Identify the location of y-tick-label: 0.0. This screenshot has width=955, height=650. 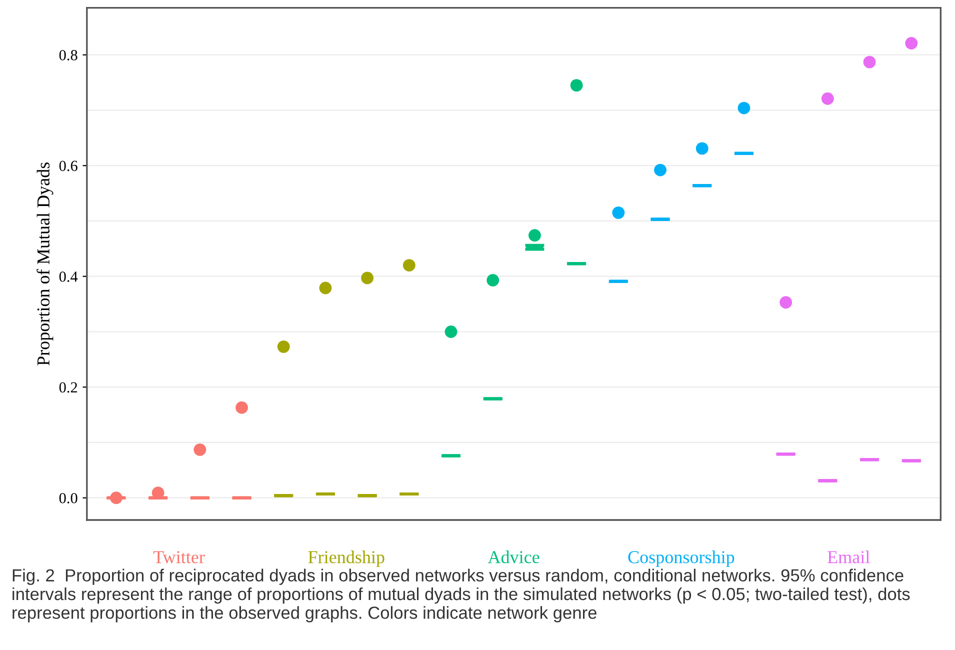
(68, 498).